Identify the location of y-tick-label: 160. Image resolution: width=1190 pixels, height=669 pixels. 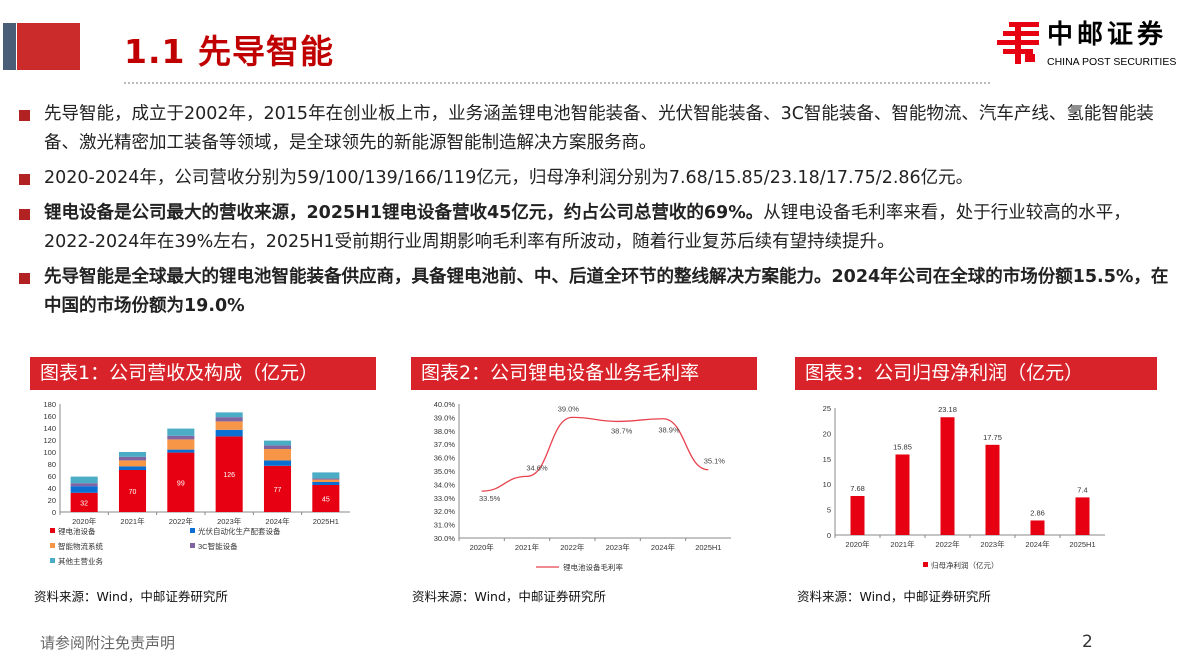
(49, 416).